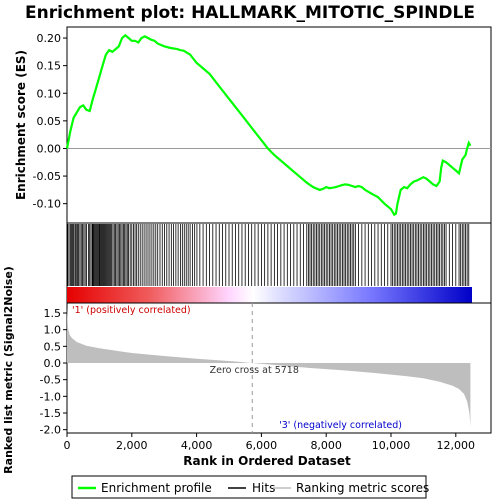  I want to click on es-tick-label: -0.10, so click(47, 204).